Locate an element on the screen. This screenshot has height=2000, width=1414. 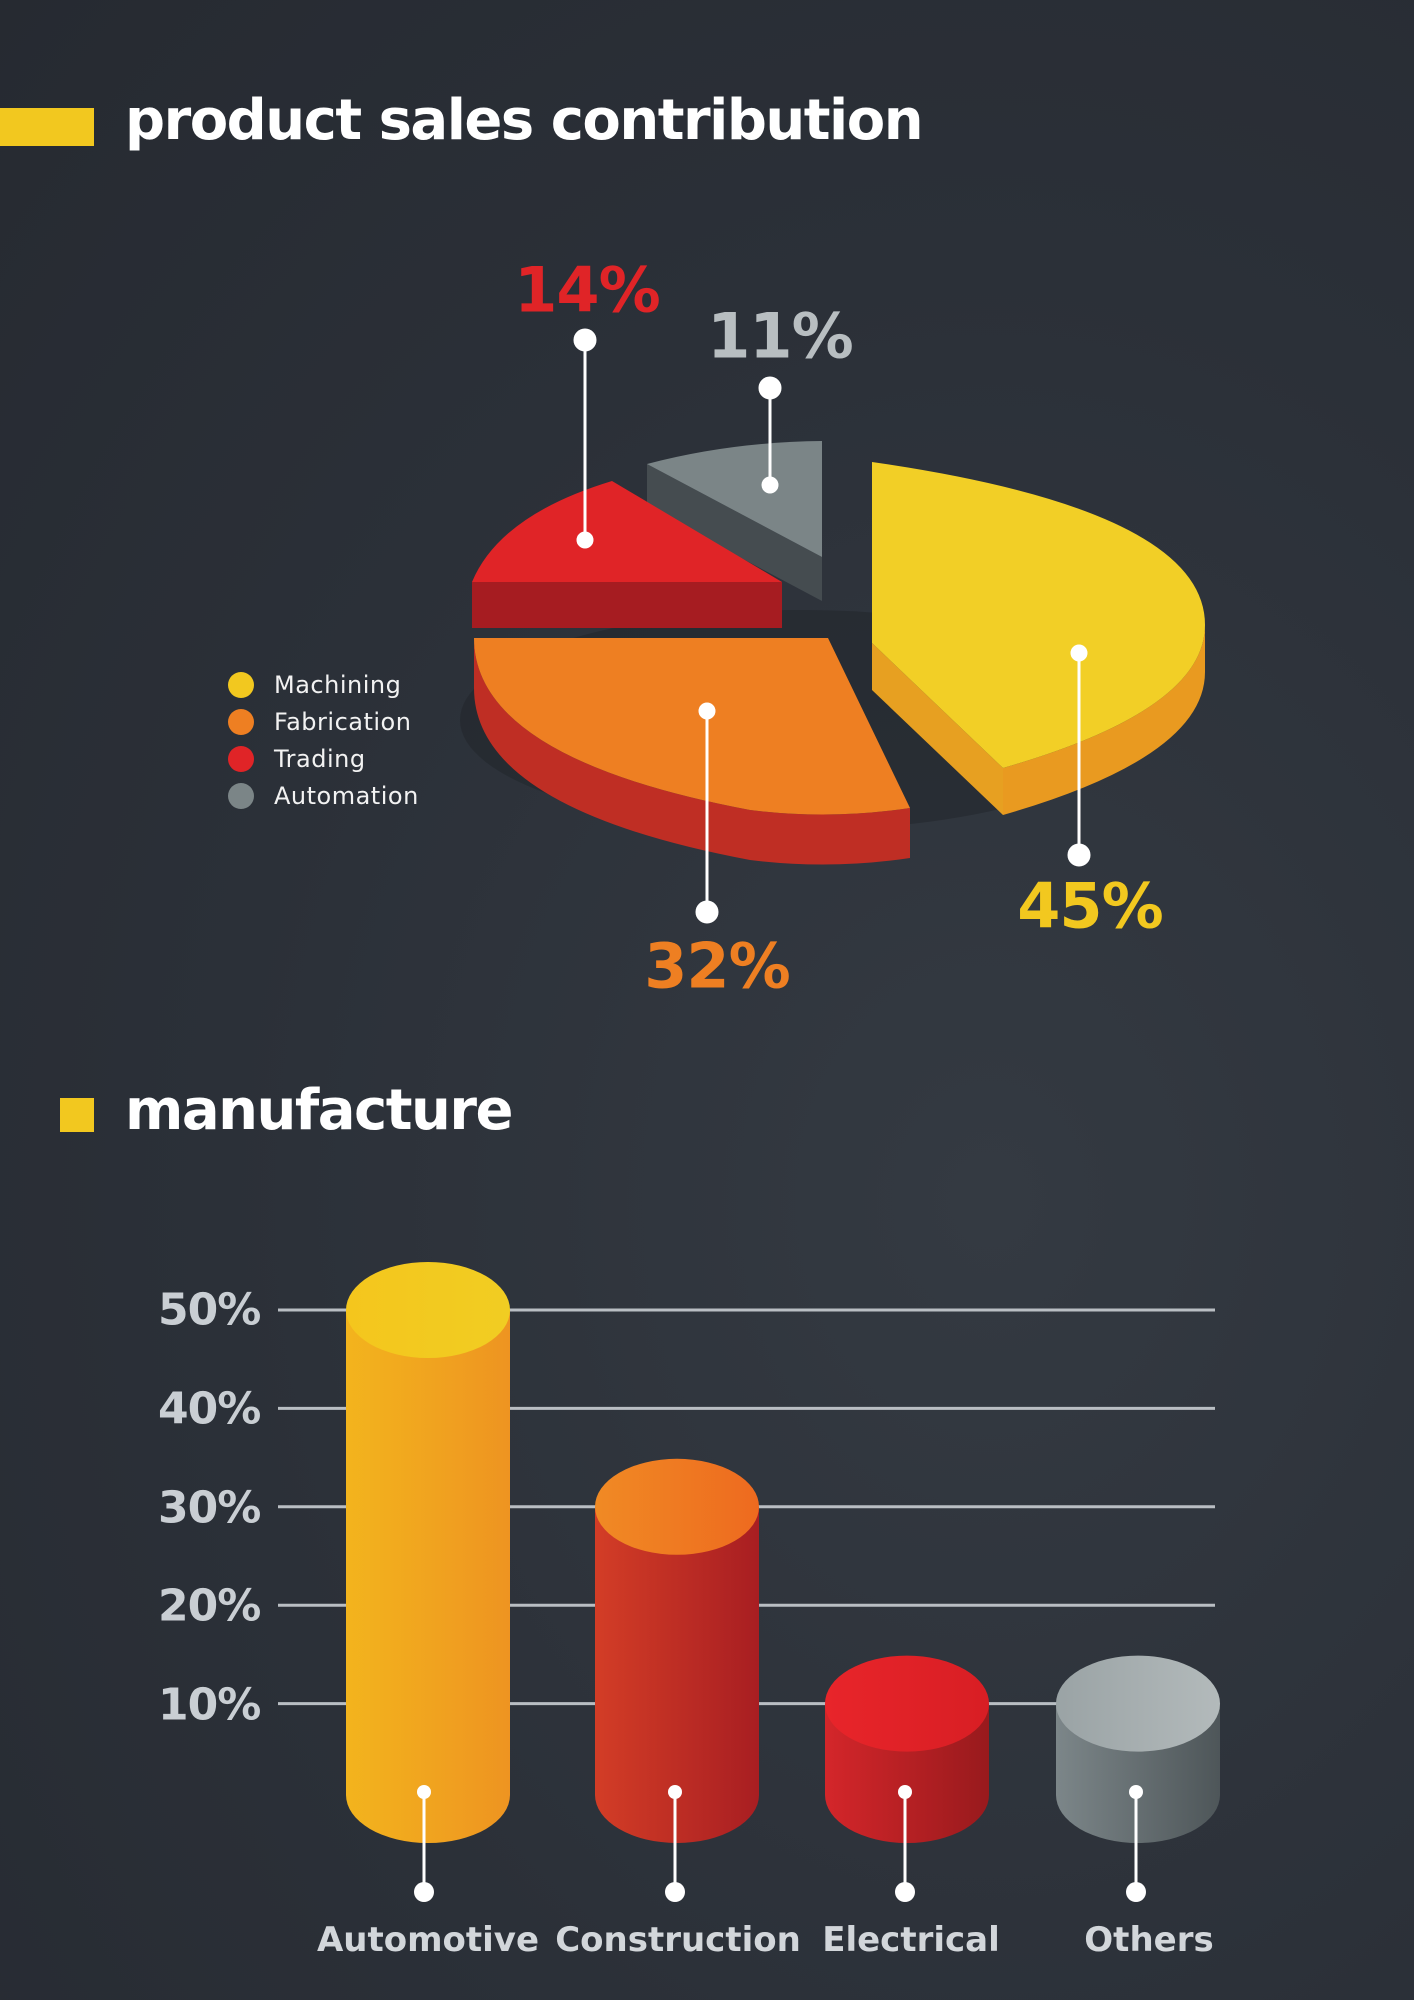
legend-item-automation: Automation is located at coordinates (323, 795).